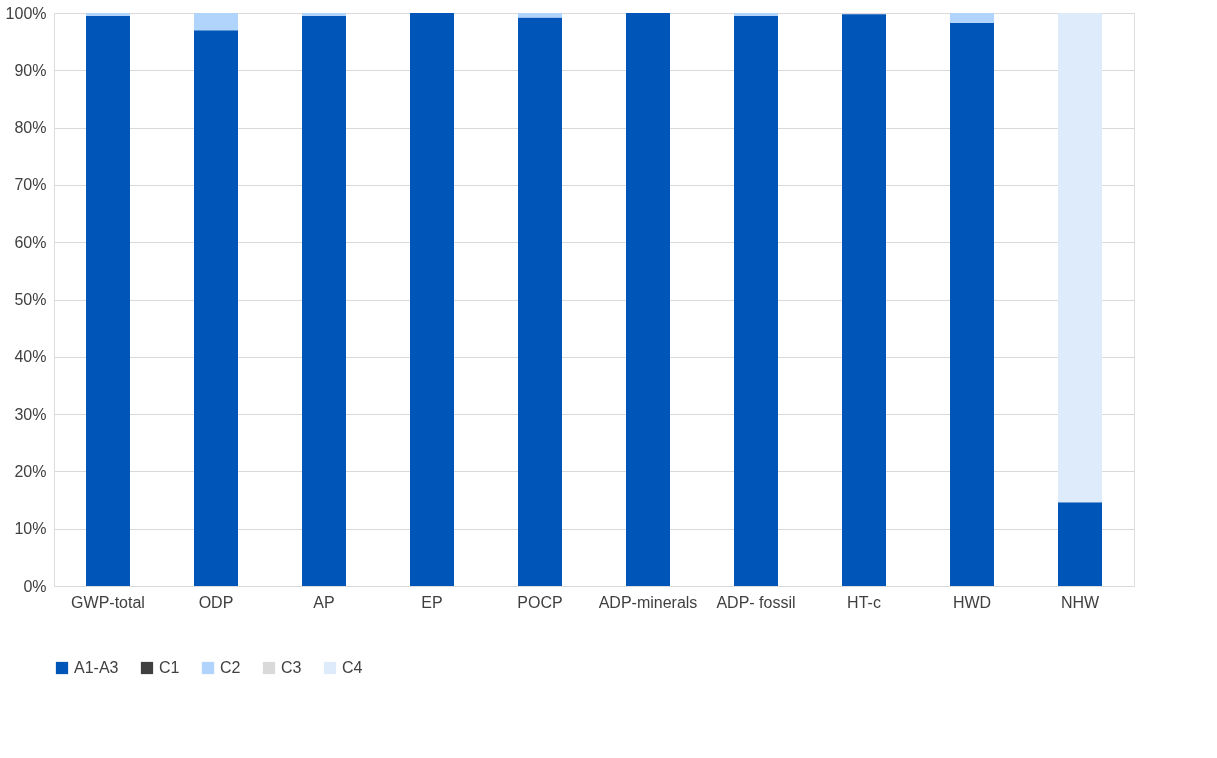 Image resolution: width=1217 pixels, height=758 pixels. I want to click on legend-label: C2, so click(230, 667).